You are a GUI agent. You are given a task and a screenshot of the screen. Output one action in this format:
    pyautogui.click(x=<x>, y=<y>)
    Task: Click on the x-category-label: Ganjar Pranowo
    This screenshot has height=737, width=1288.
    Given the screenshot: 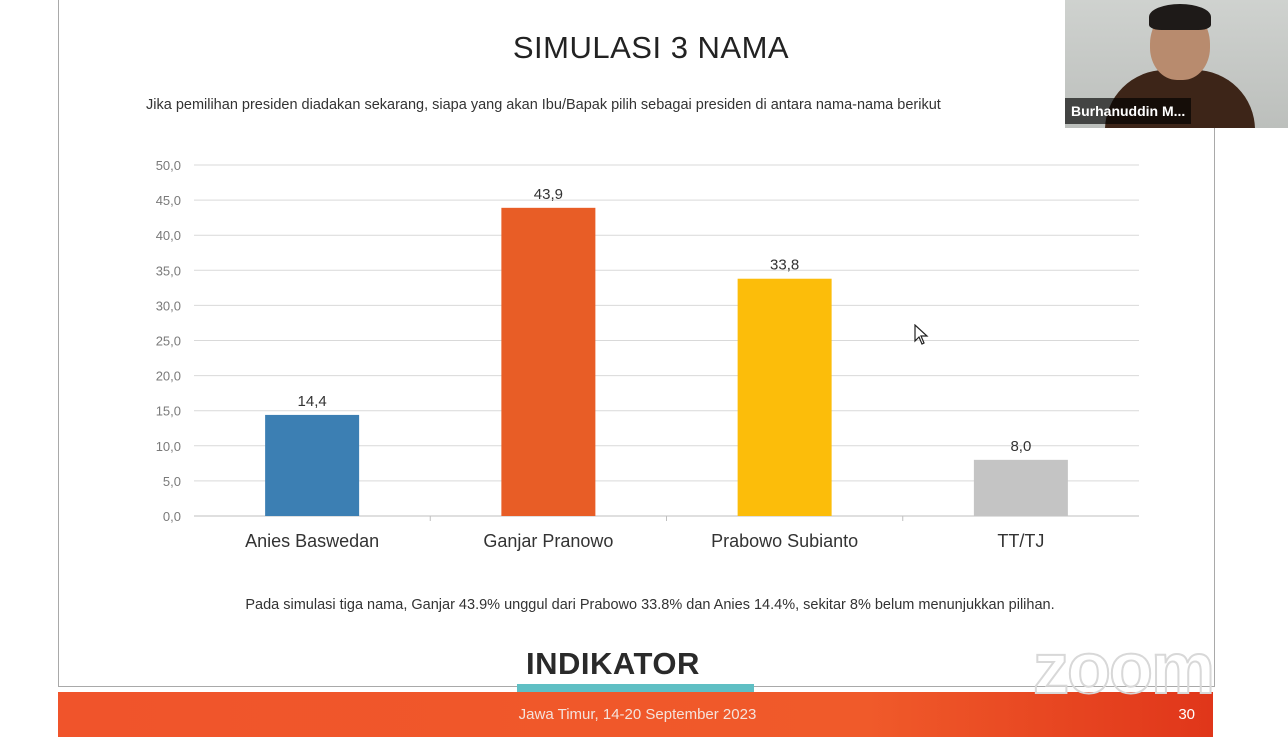 What is the action you would take?
    pyautogui.click(x=548, y=541)
    